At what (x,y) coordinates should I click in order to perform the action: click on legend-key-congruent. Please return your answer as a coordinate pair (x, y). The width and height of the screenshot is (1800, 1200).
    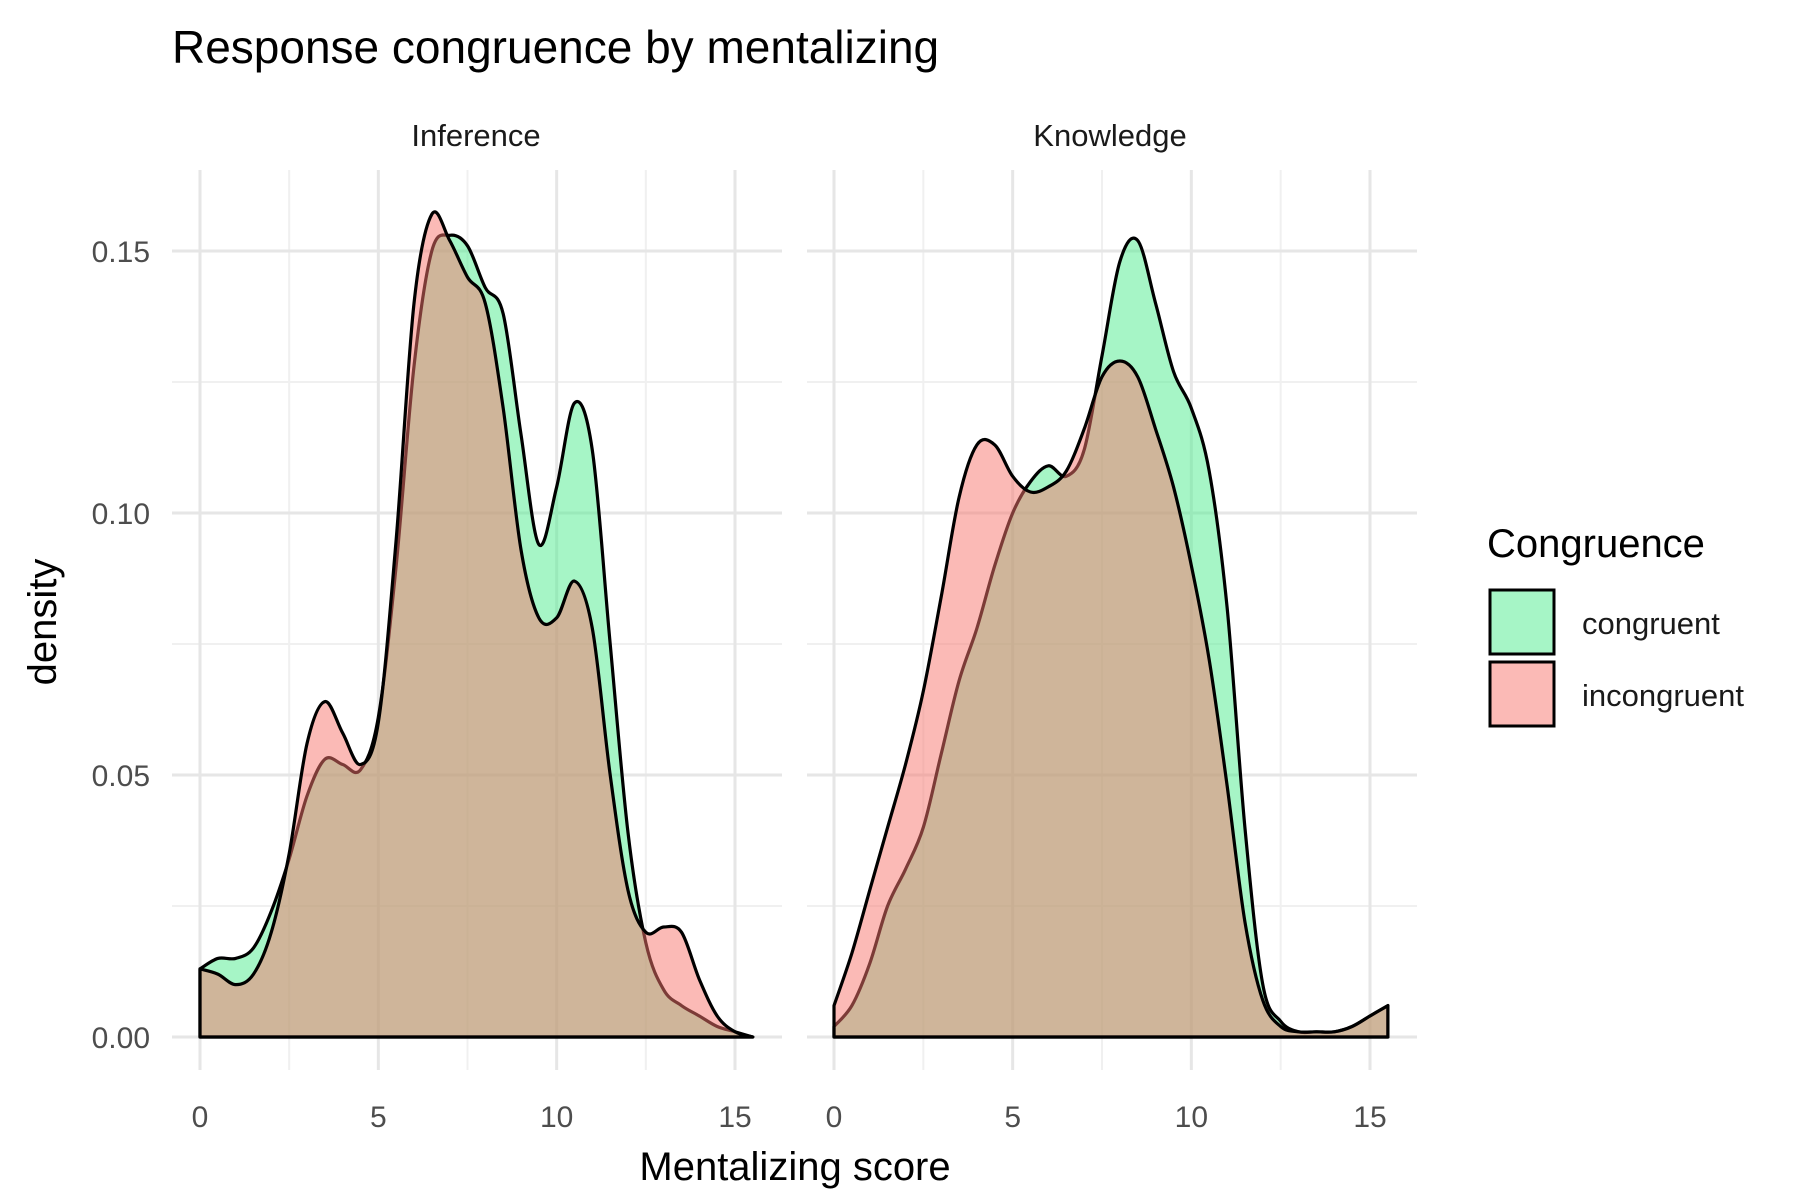
    Looking at the image, I should click on (1522, 622).